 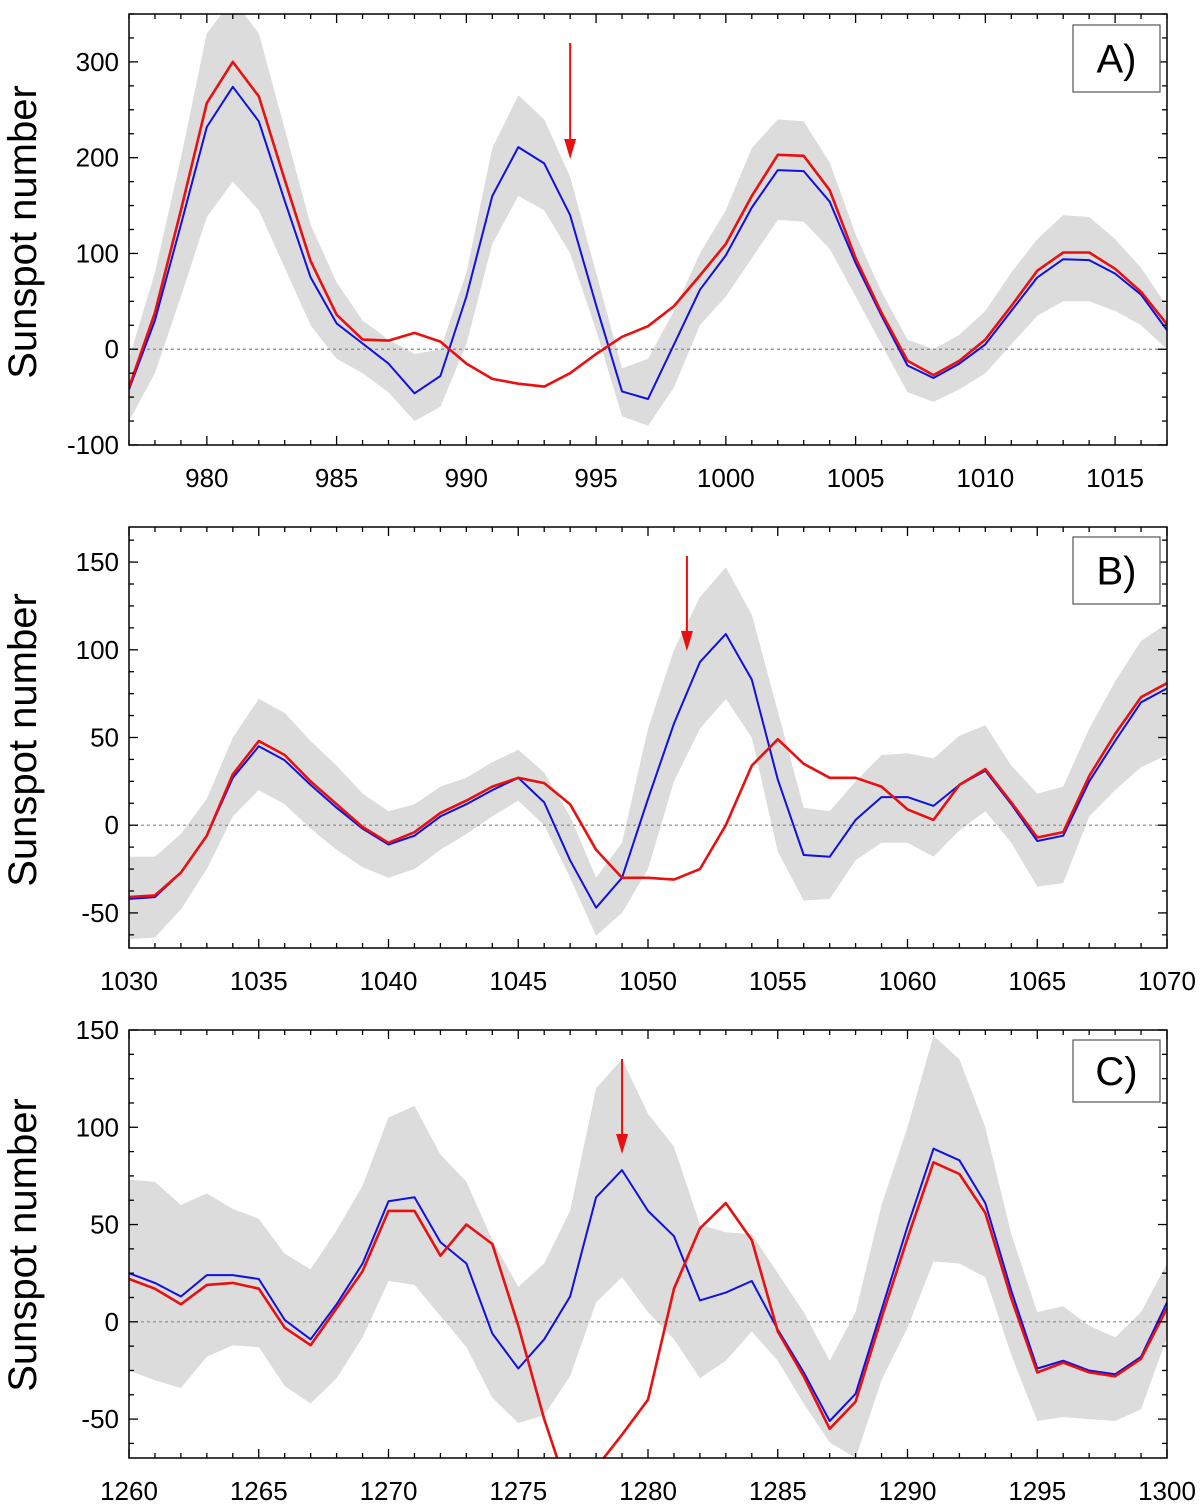 What do you see at coordinates (97, 62) in the screenshot?
I see `y-tick-label: 300` at bounding box center [97, 62].